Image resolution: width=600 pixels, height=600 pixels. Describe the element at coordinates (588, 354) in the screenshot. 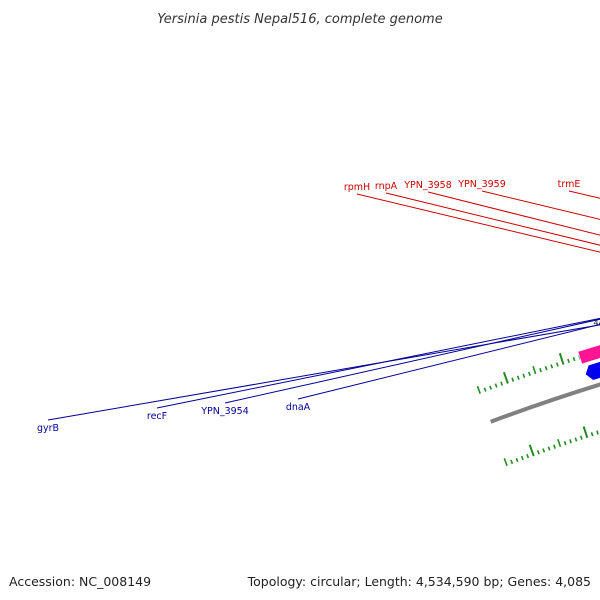

I see `reverse-gene-gyrB` at that location.